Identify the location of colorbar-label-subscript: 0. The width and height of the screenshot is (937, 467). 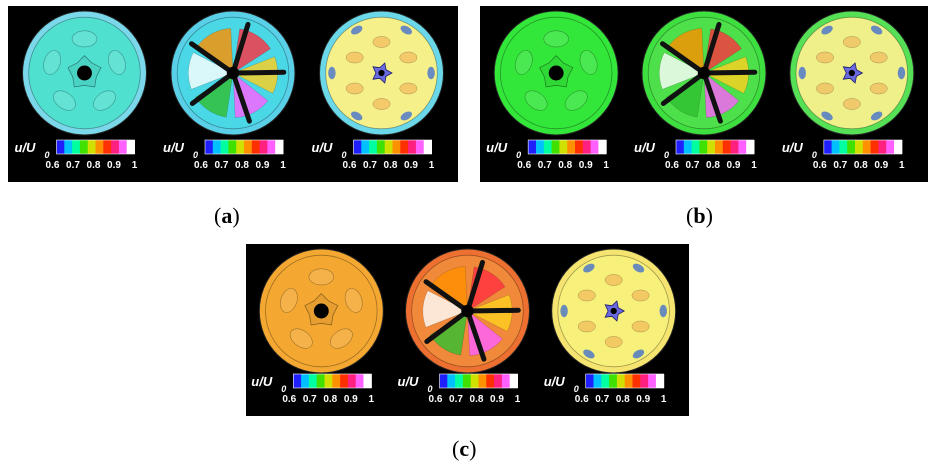
(47, 155).